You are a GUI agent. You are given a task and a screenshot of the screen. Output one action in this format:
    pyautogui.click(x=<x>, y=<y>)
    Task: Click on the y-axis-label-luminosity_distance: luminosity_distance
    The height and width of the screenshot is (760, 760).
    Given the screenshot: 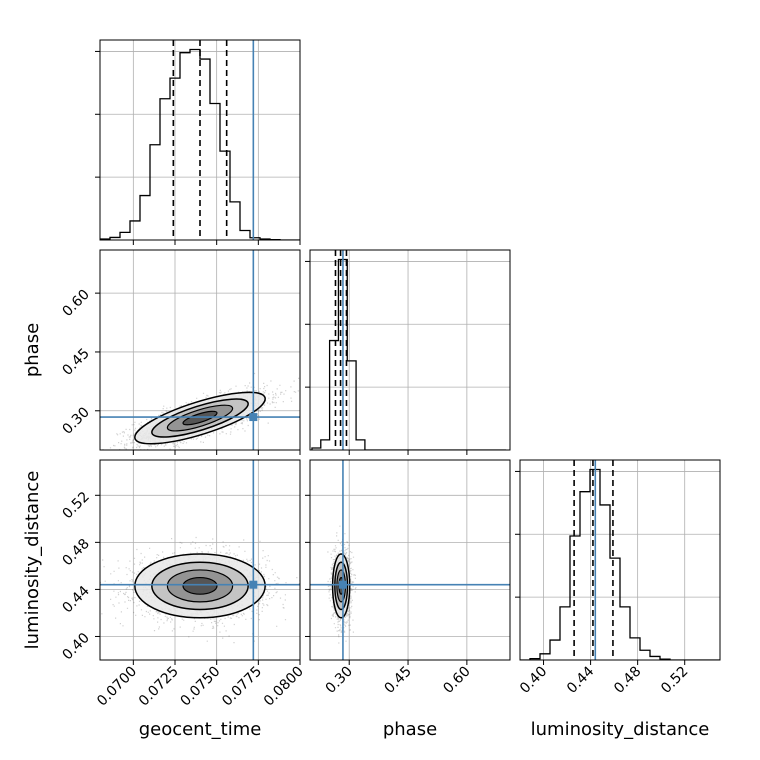 What is the action you would take?
    pyautogui.click(x=32, y=560)
    